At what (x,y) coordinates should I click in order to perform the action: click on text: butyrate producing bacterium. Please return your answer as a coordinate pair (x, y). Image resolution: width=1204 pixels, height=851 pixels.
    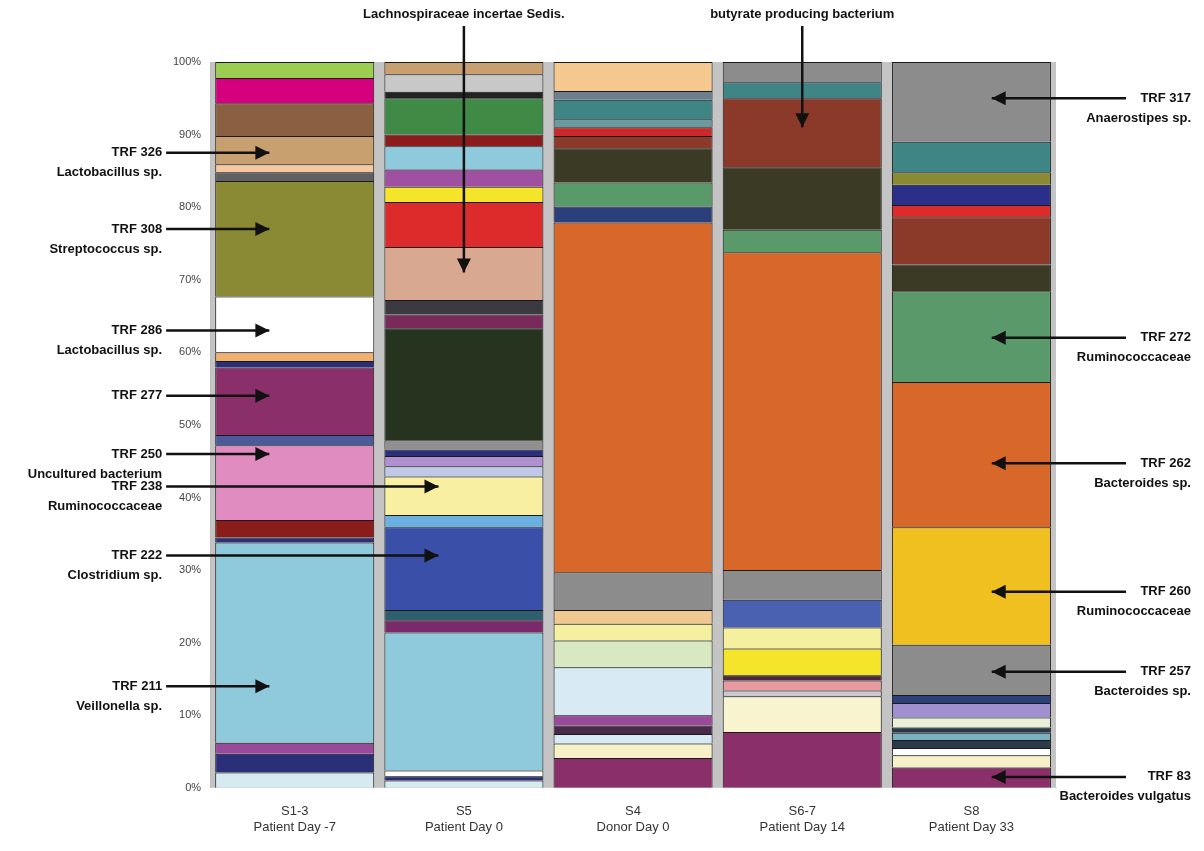
    Looking at the image, I should click on (802, 13).